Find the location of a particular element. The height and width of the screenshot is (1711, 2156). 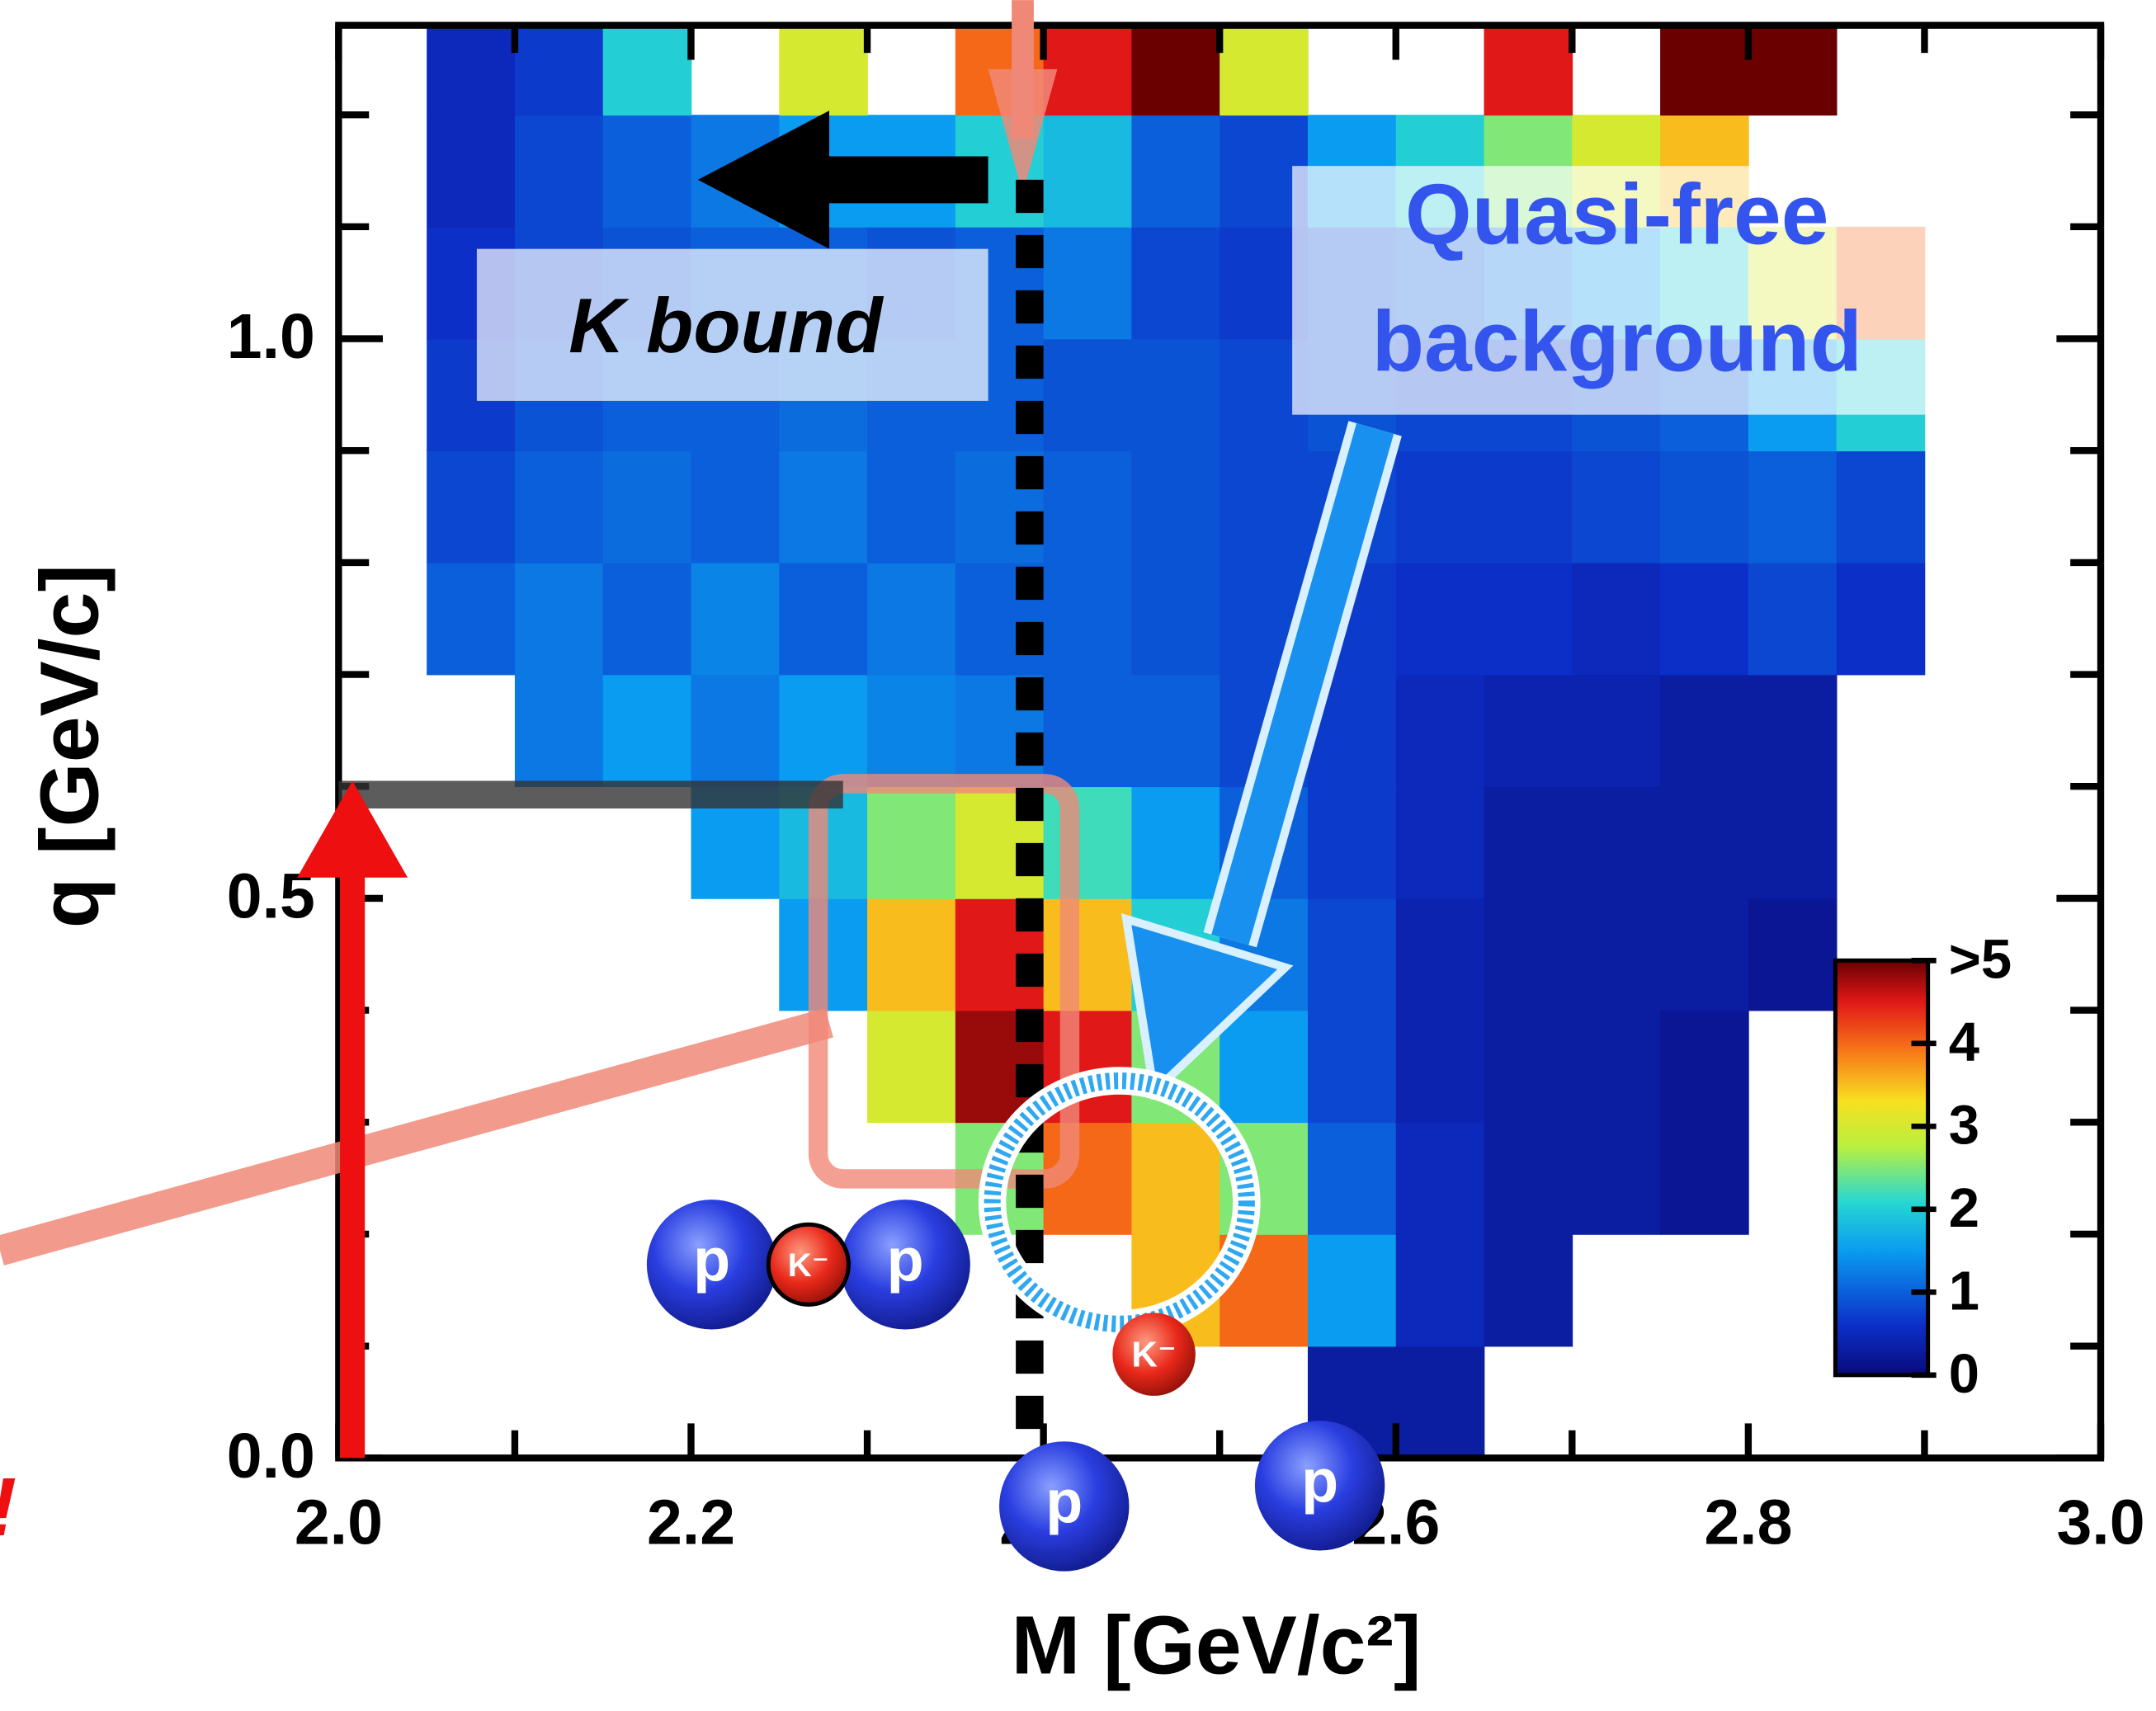

ring is located at coordinates (1119, 1202).